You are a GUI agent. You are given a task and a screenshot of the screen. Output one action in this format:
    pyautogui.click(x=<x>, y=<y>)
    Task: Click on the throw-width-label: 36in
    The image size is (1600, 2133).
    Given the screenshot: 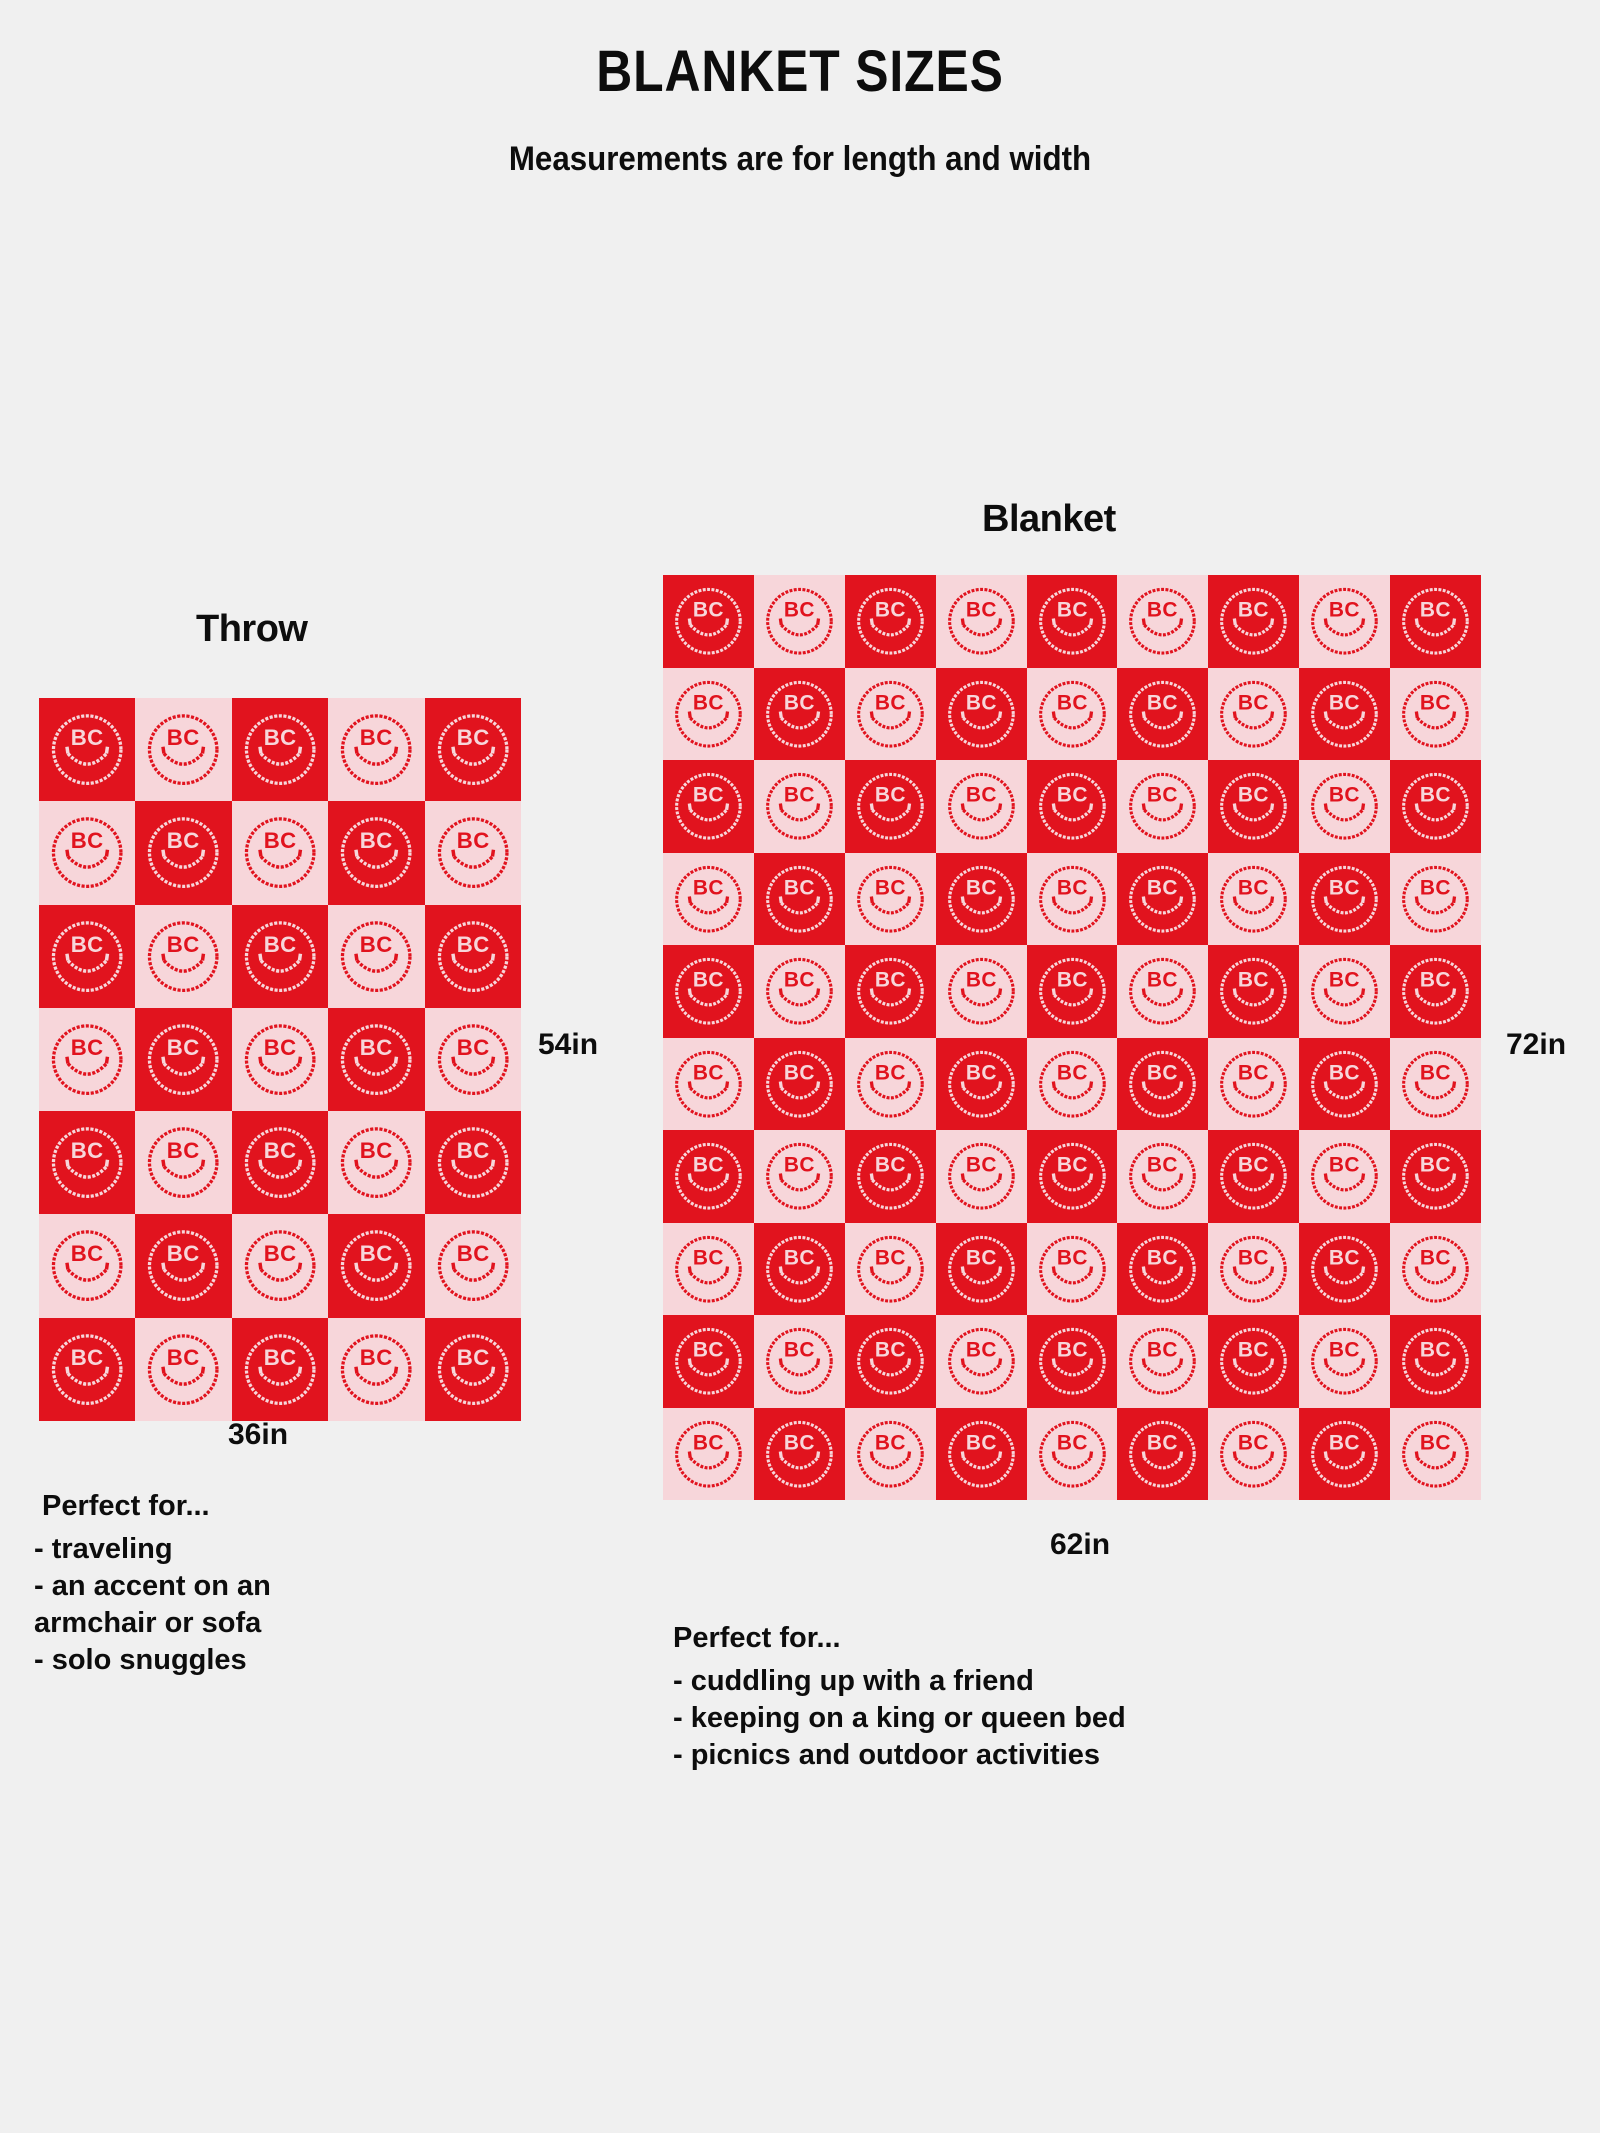 What is the action you would take?
    pyautogui.click(x=258, y=1434)
    